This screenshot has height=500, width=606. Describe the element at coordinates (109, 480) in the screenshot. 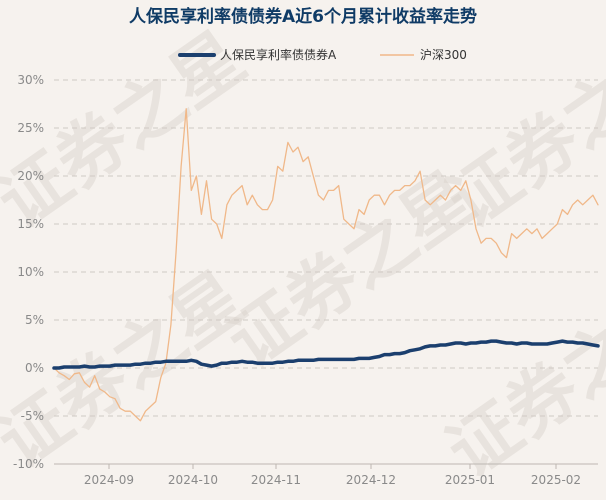

I see `x-tick-label: 2024-09` at that location.